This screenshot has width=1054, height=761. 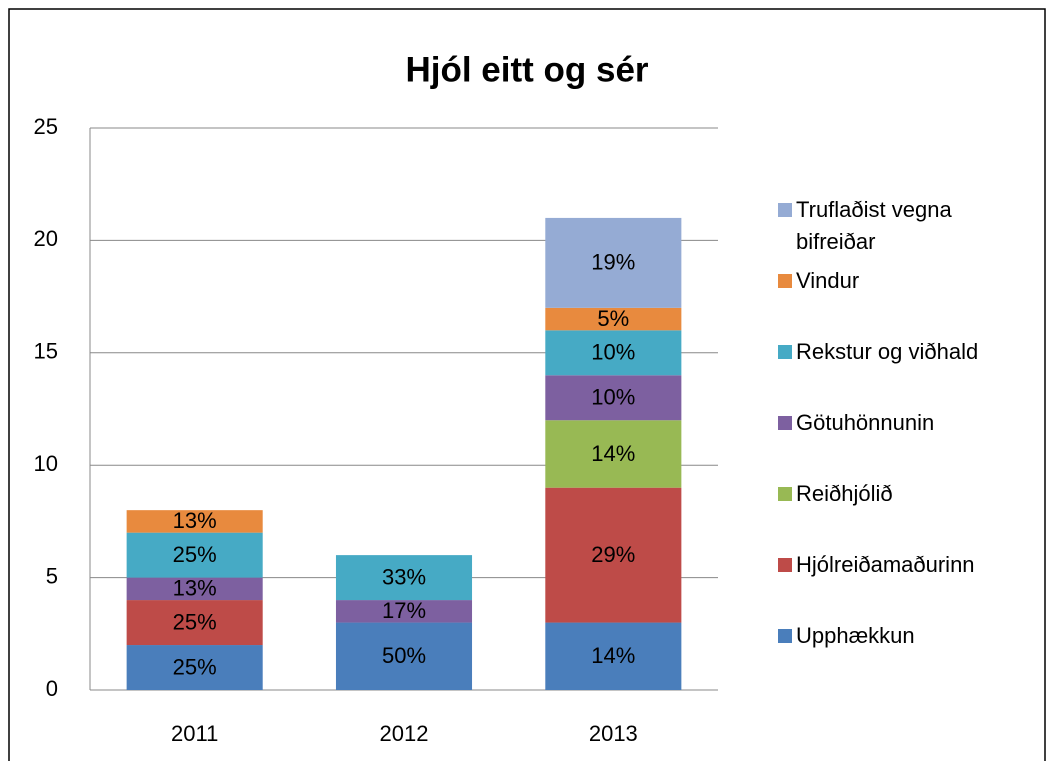 I want to click on legend-label: Truflaðist vegna bifreiðar, so click(x=874, y=225).